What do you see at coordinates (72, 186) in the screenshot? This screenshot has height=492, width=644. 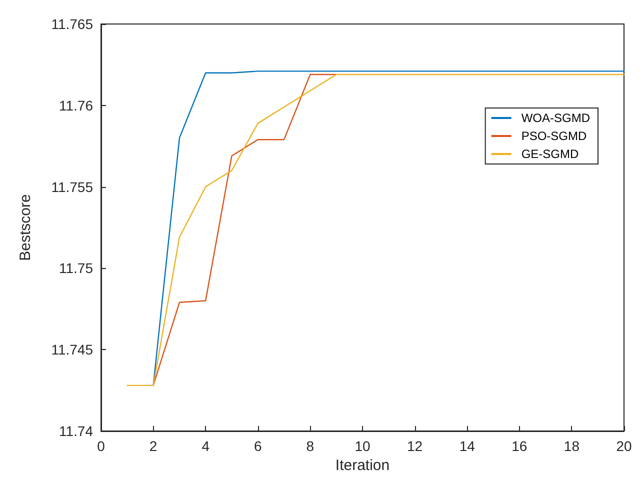 I see `y-tick-label: 11.755` at bounding box center [72, 186].